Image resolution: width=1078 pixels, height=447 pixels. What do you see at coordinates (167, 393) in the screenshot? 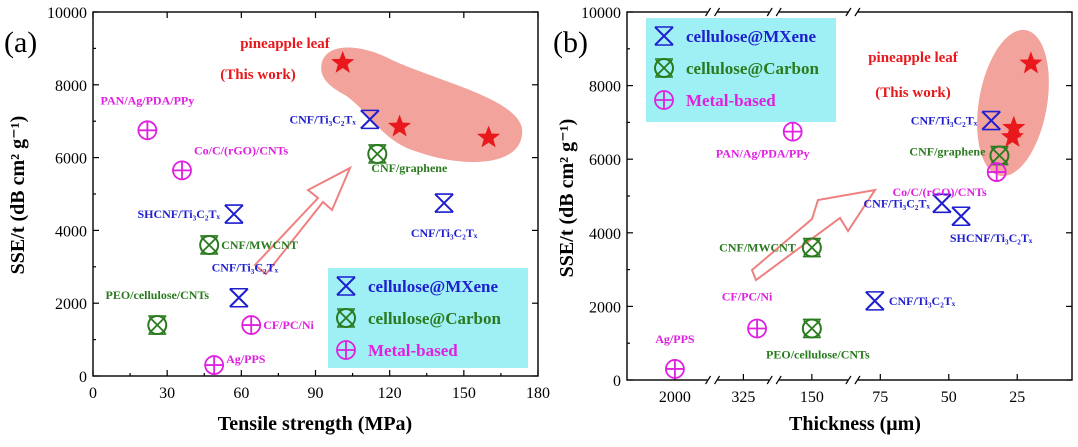
I see `x-tick-label: 30` at bounding box center [167, 393].